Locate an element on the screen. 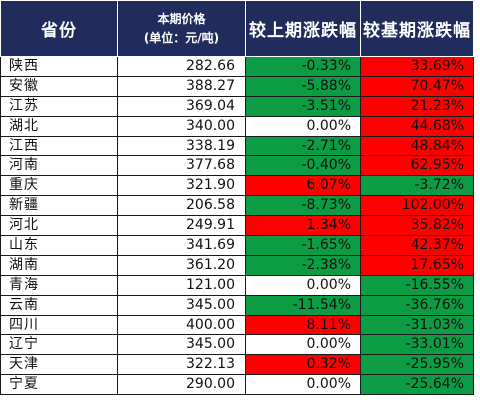  mom-change-cell: 1.34% is located at coordinates (303, 226).